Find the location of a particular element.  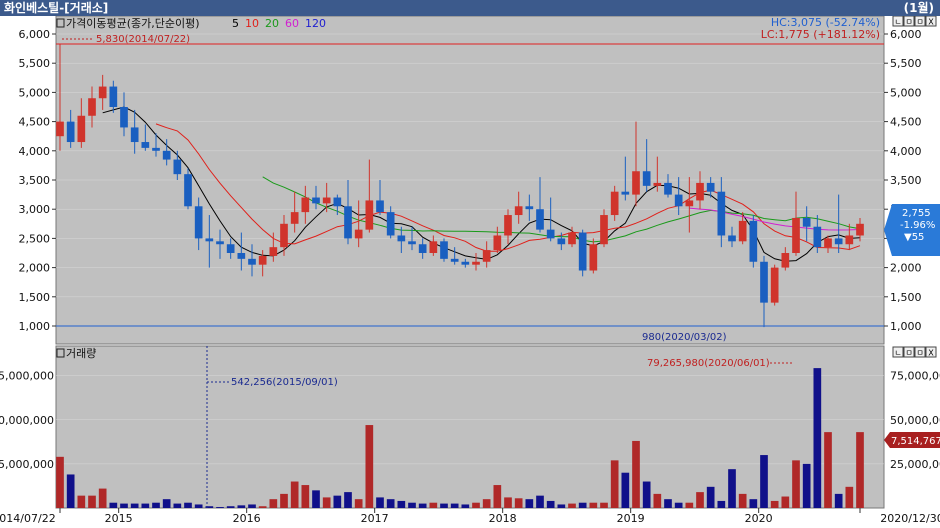

x-tick-label: 2014/07/22 is located at coordinates (28, 518).